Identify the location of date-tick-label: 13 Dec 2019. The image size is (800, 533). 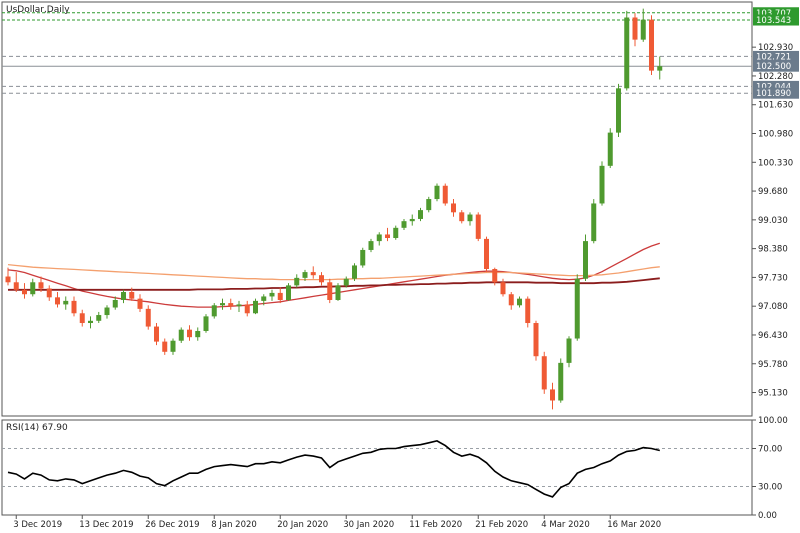
(106, 525).